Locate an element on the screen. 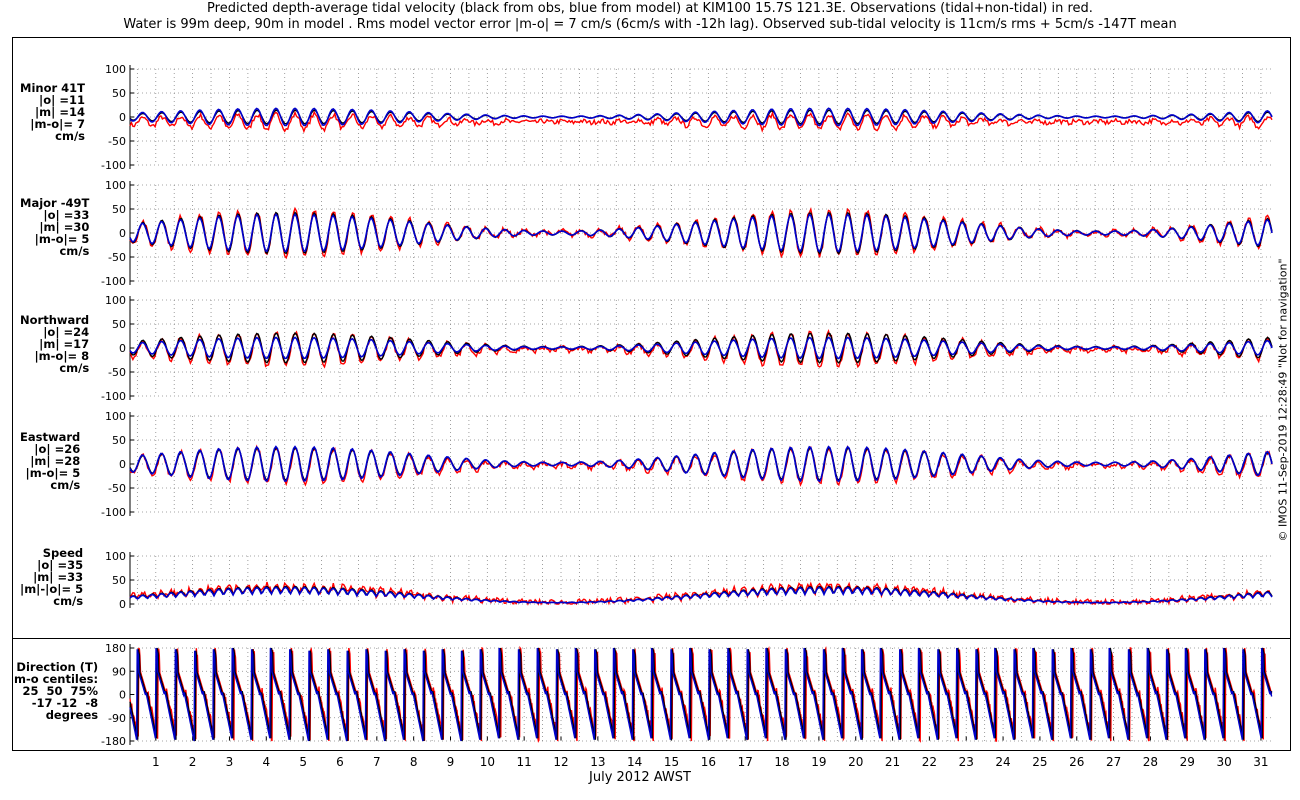 This screenshot has height=800, width=1300. x-tick-label-7: 7 is located at coordinates (377, 762).